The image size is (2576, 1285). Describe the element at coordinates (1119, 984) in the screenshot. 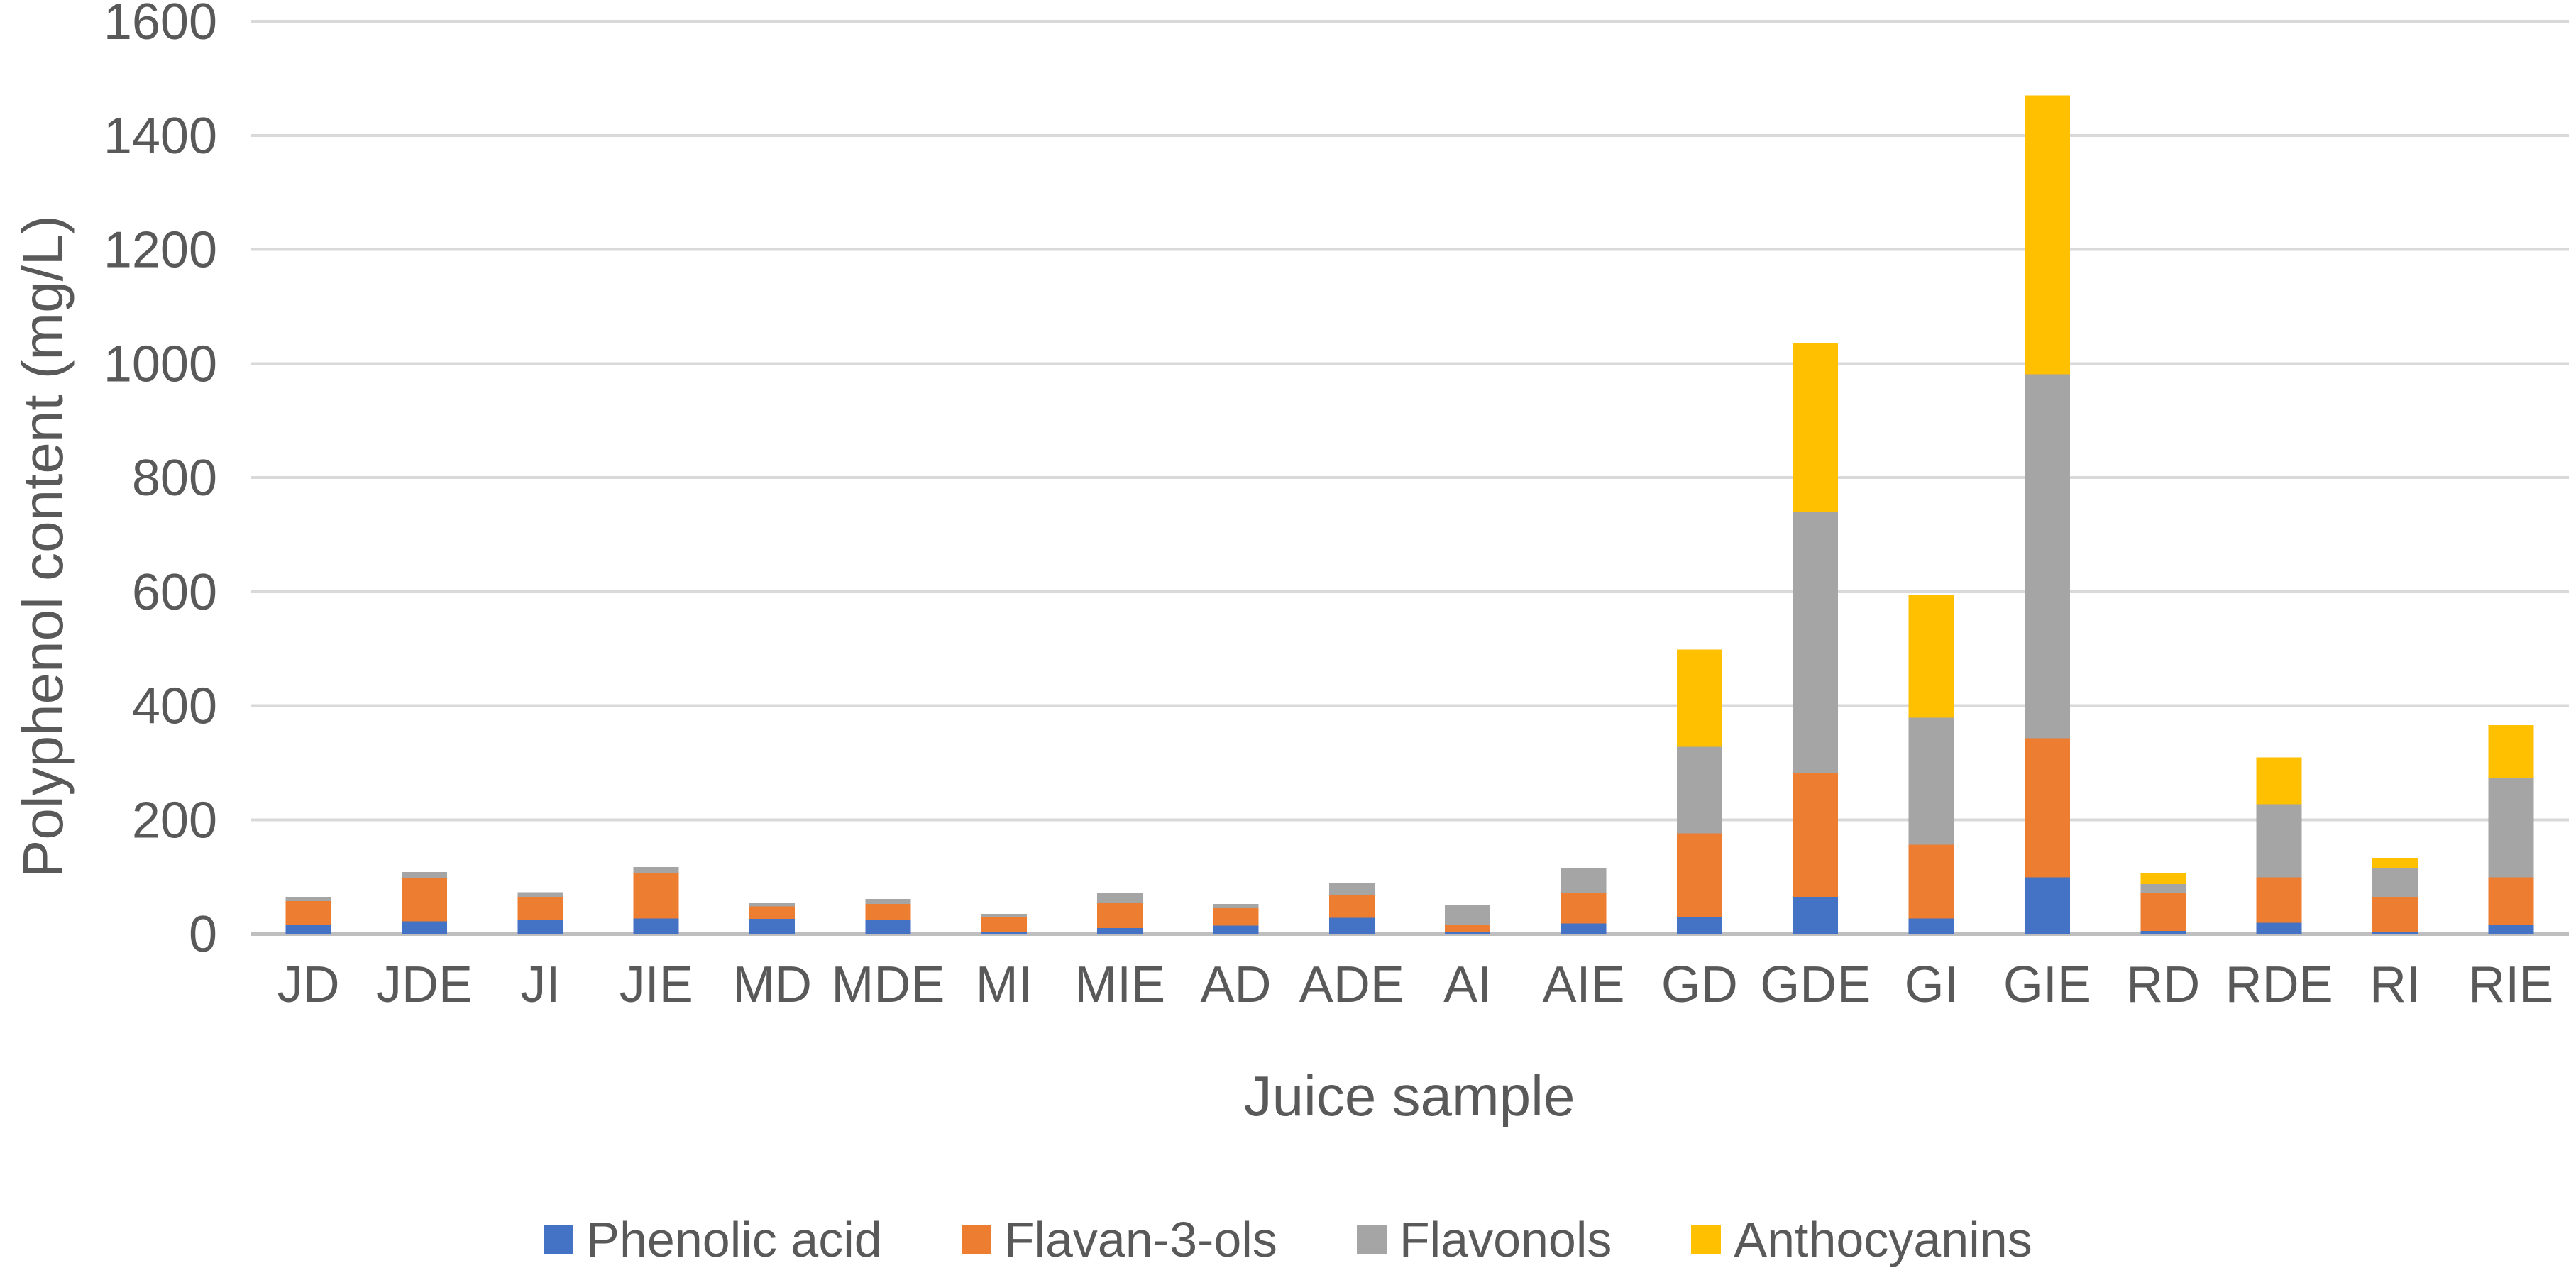

I see `x-label-MIE: MIE` at that location.